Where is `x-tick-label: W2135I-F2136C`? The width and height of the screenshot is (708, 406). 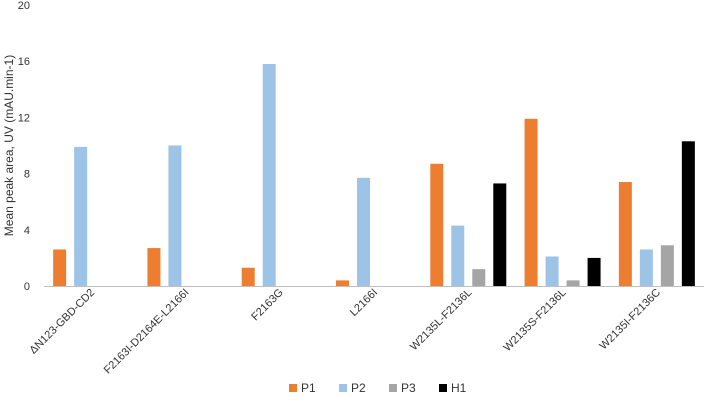 x-tick-label: W2135I-F2136C is located at coordinates (630, 320).